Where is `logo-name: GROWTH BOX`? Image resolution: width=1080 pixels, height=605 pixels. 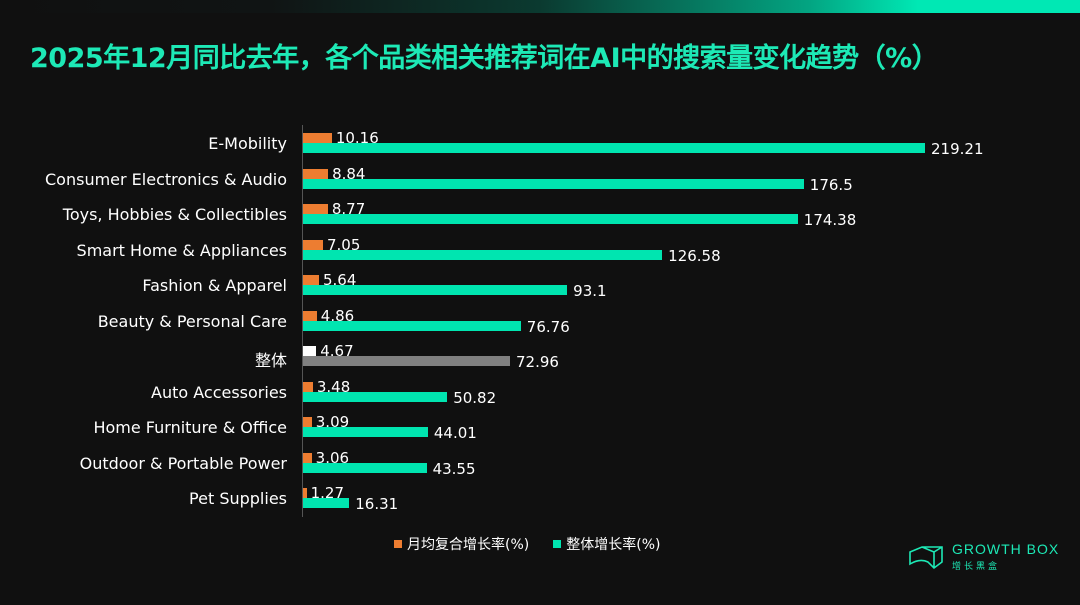 logo-name: GROWTH BOX is located at coordinates (1006, 549).